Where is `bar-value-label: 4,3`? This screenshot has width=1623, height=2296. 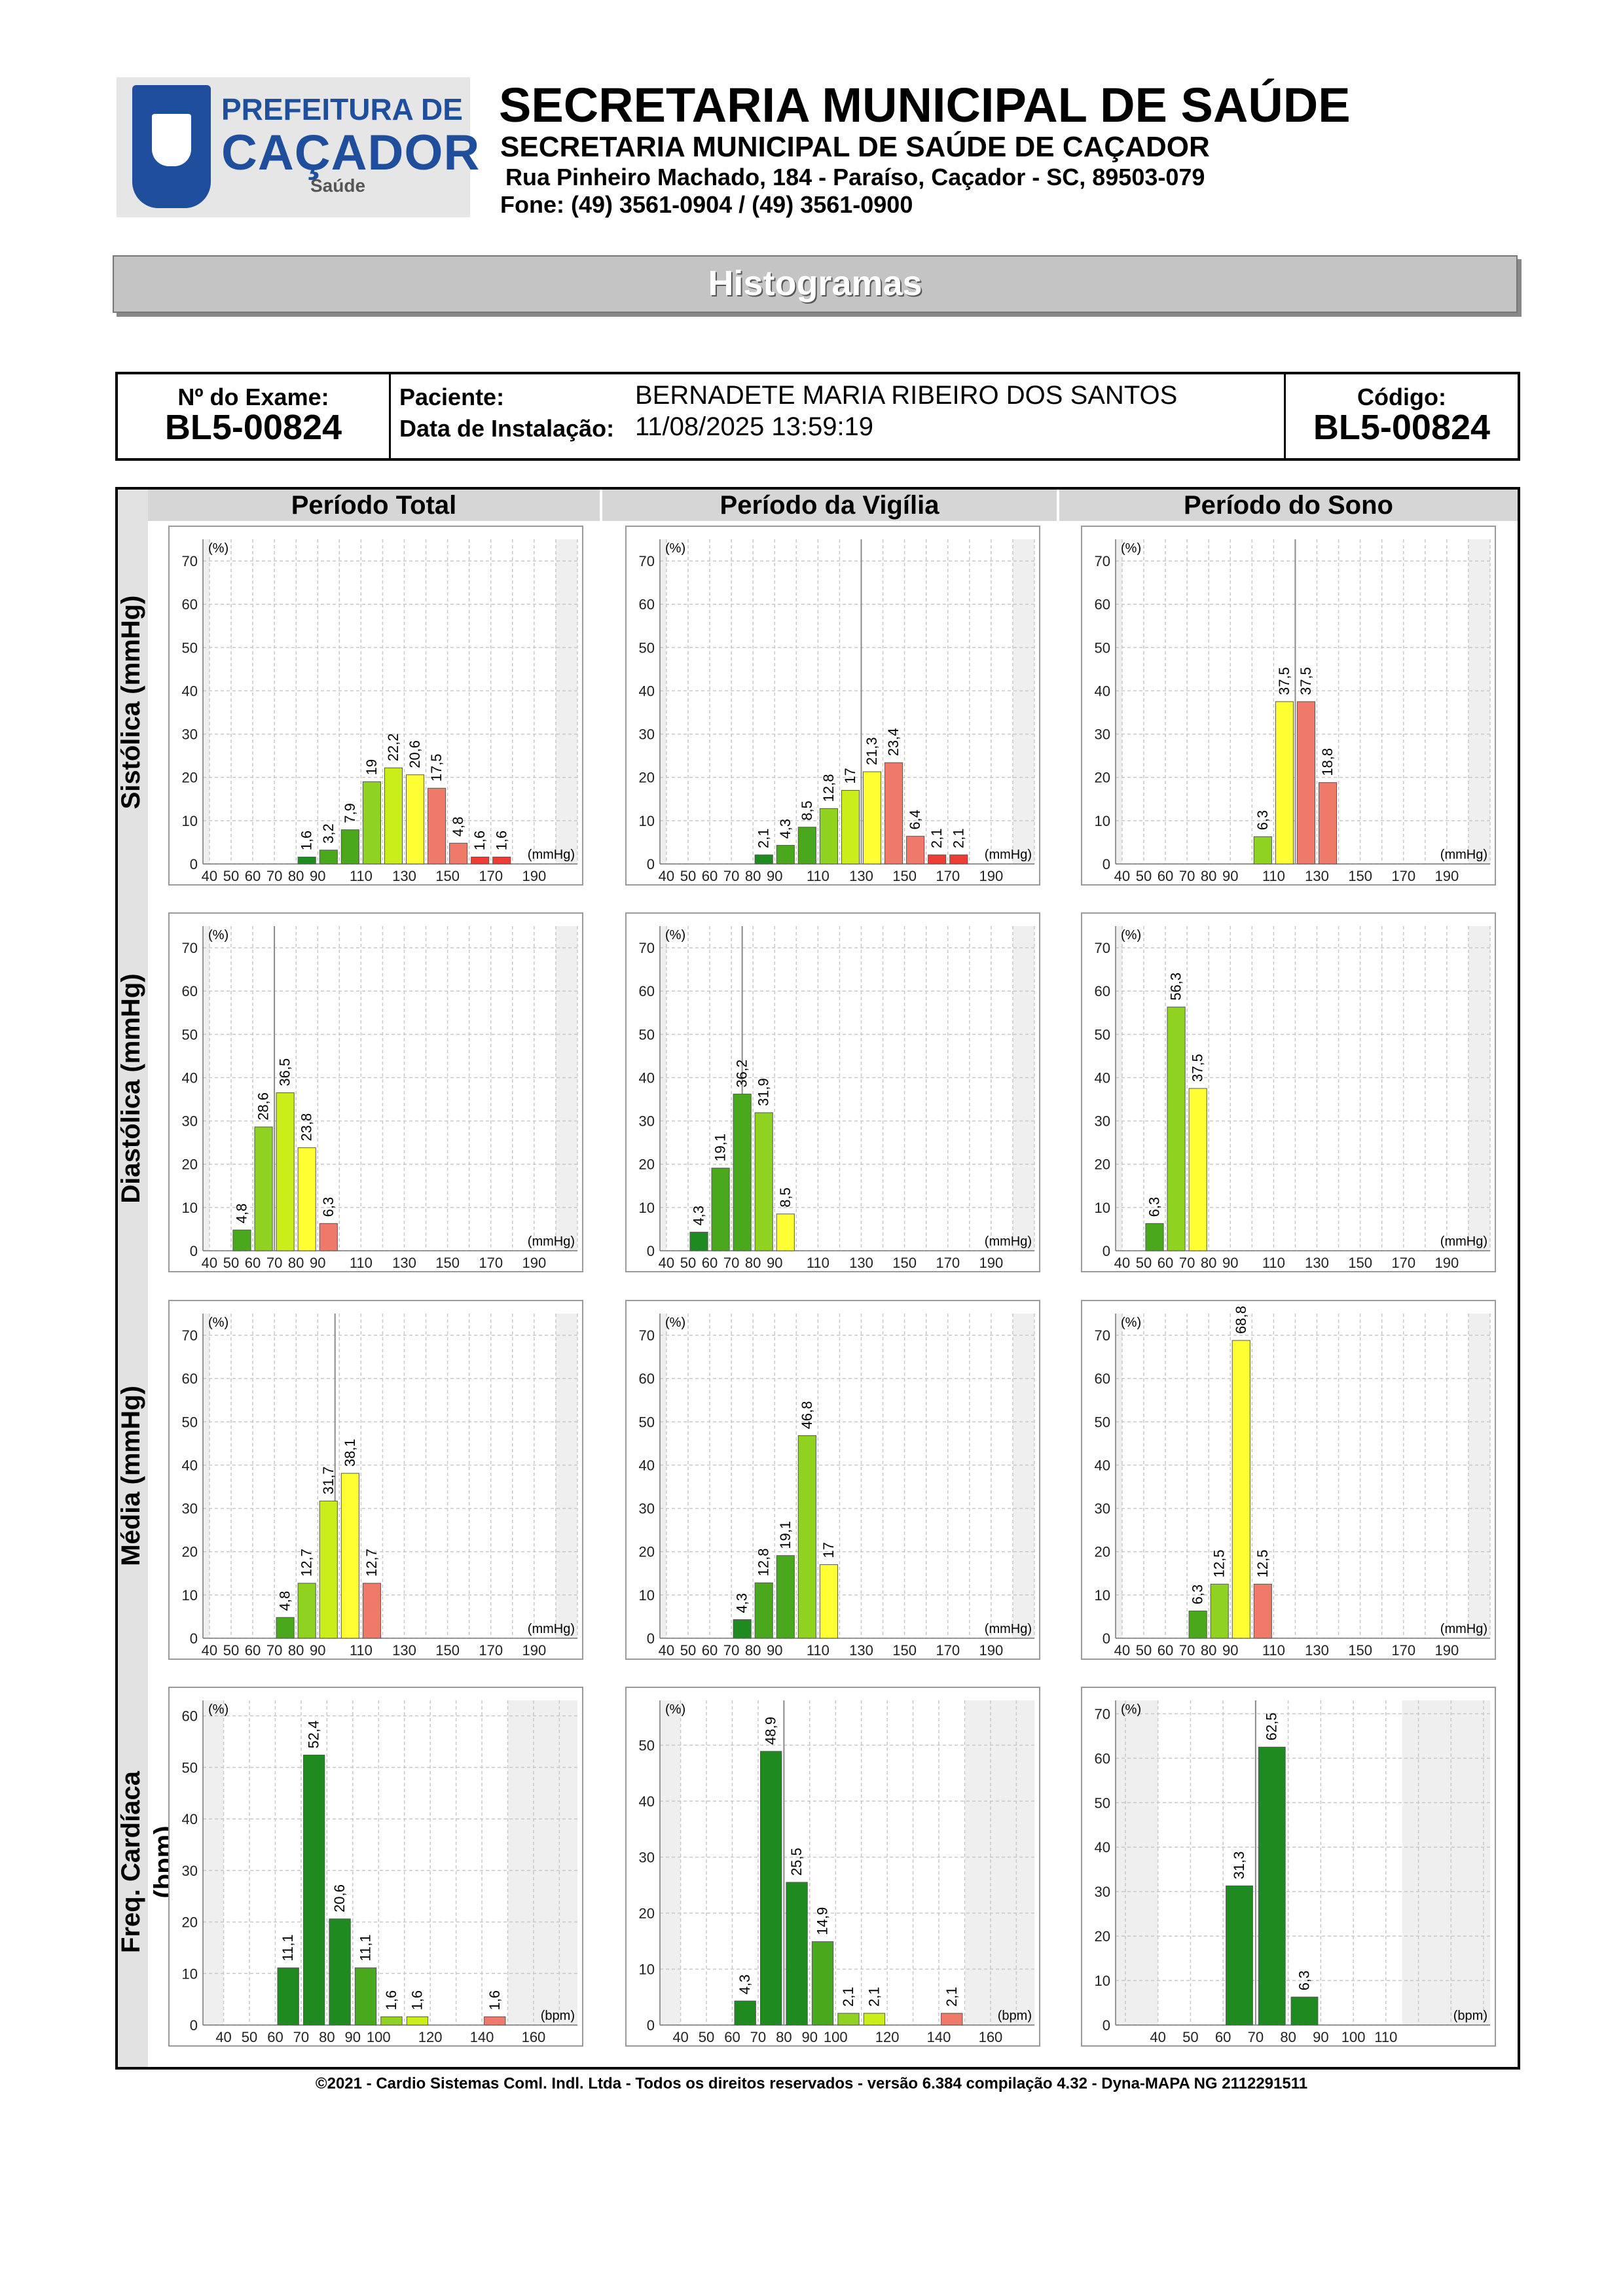
bar-value-label: 4,3 is located at coordinates (699, 1216).